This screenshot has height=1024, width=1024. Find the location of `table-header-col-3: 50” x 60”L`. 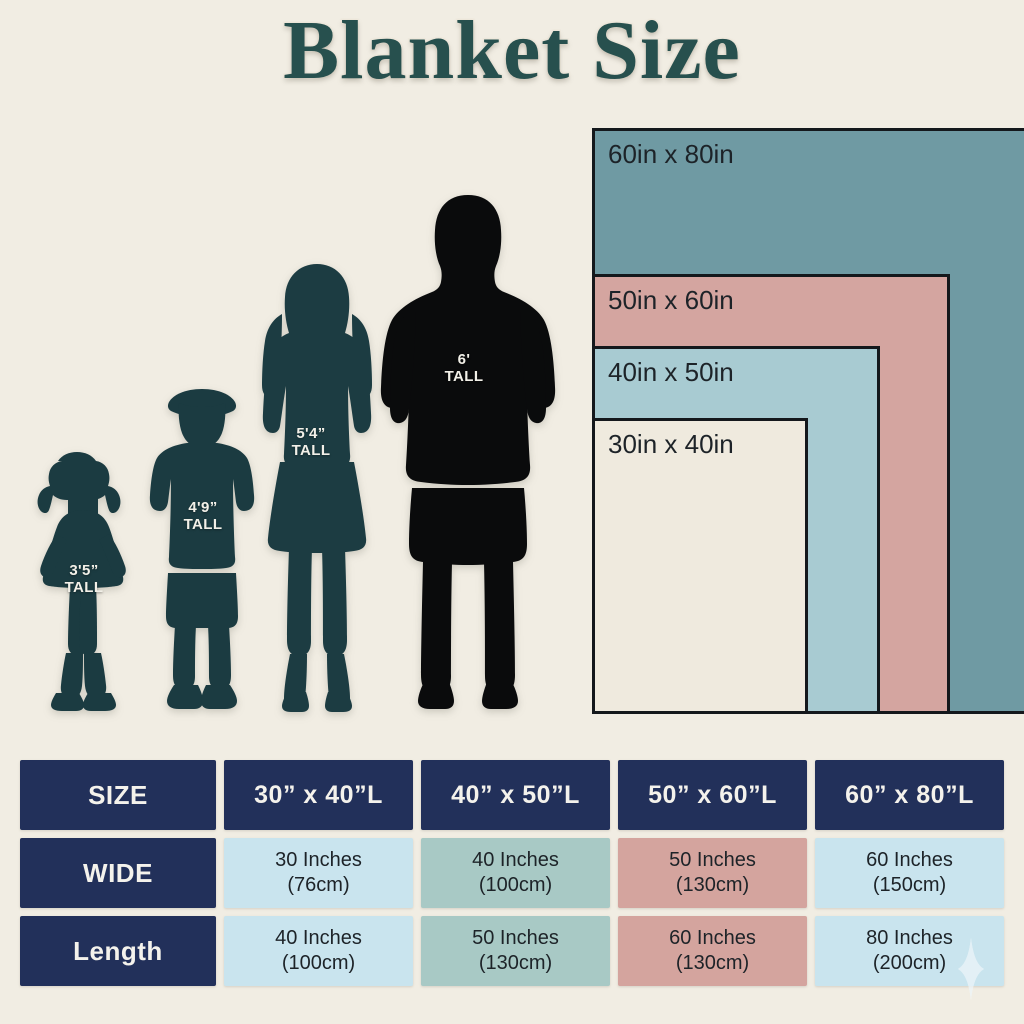

table-header-col-3: 50” x 60”L is located at coordinates (712, 795).